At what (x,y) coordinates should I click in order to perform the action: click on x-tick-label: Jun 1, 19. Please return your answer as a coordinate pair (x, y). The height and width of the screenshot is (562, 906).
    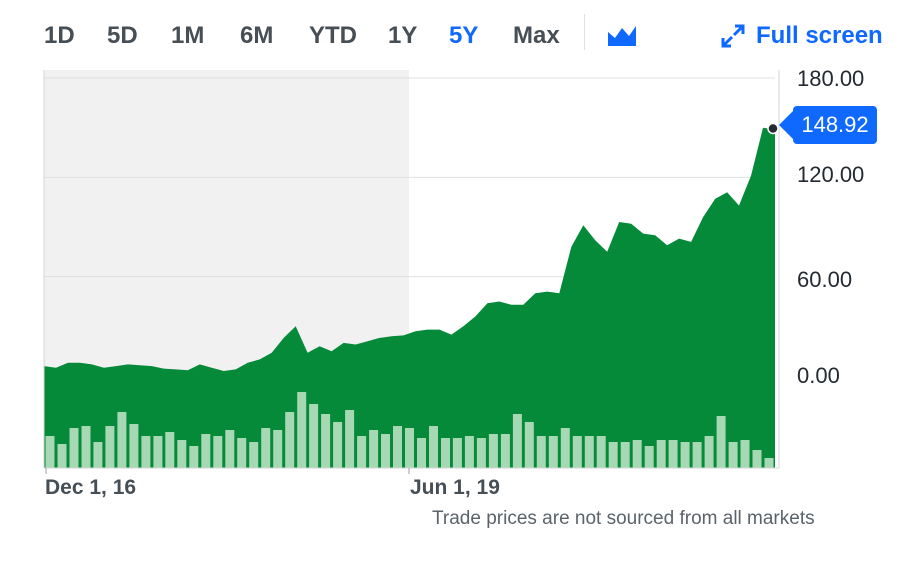
    Looking at the image, I should click on (455, 487).